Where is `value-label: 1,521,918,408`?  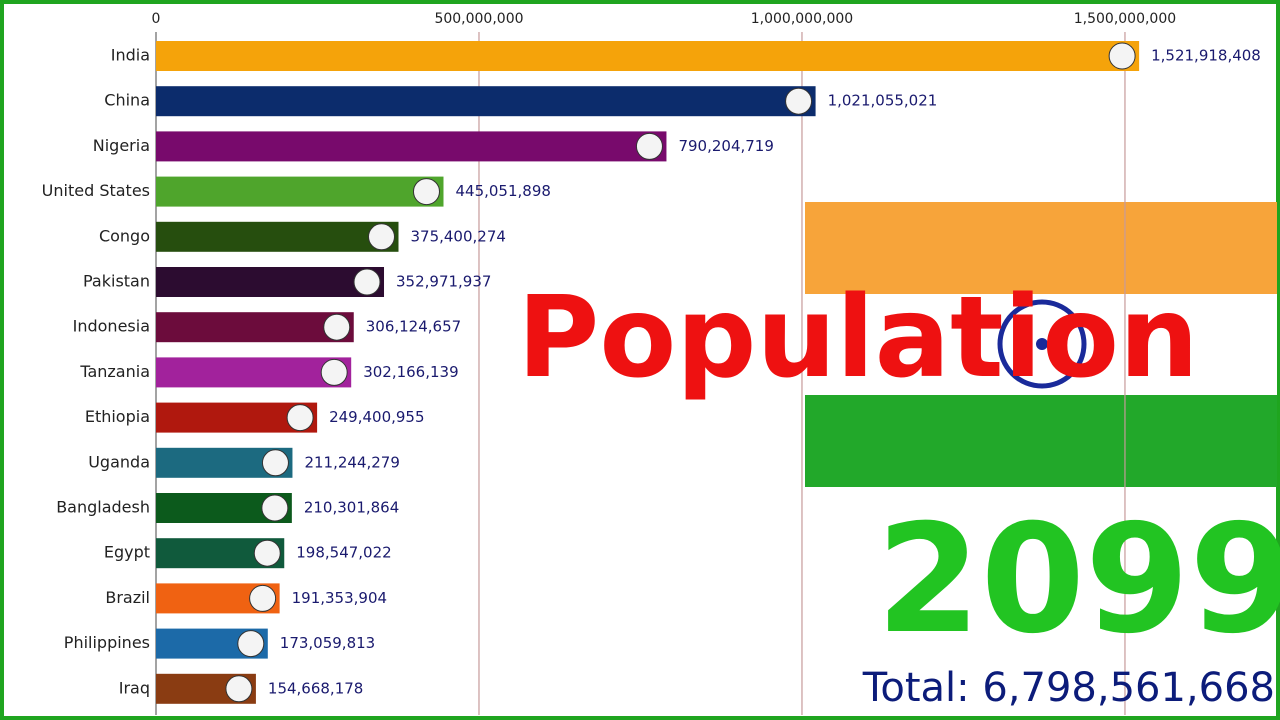
value-label: 1,521,918,408 is located at coordinates (1206, 56).